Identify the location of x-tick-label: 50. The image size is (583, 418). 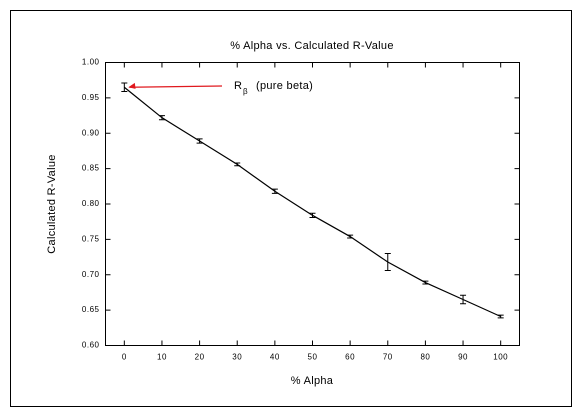
(313, 357).